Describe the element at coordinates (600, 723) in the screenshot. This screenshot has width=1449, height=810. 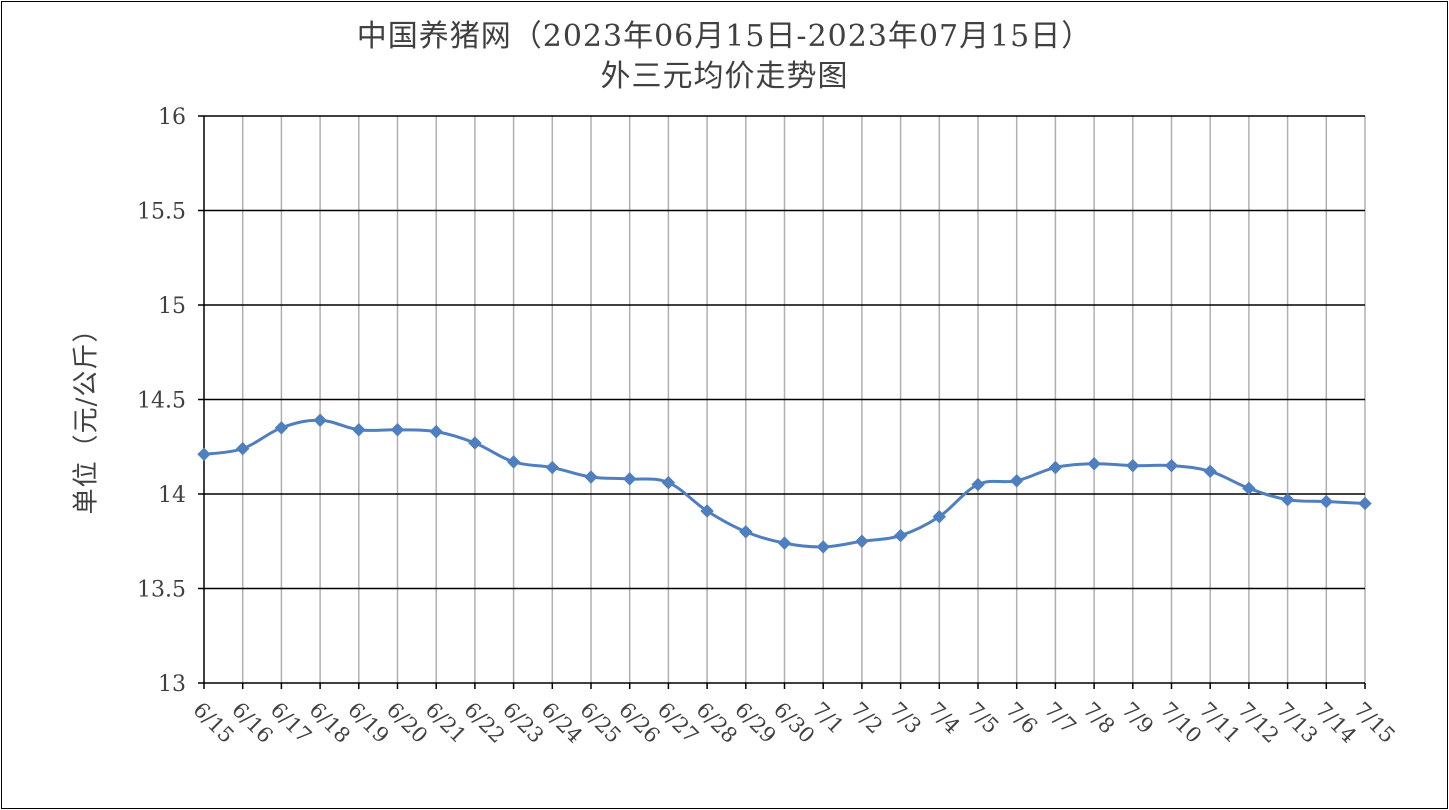
I see `x-tick-label: 6/25` at that location.